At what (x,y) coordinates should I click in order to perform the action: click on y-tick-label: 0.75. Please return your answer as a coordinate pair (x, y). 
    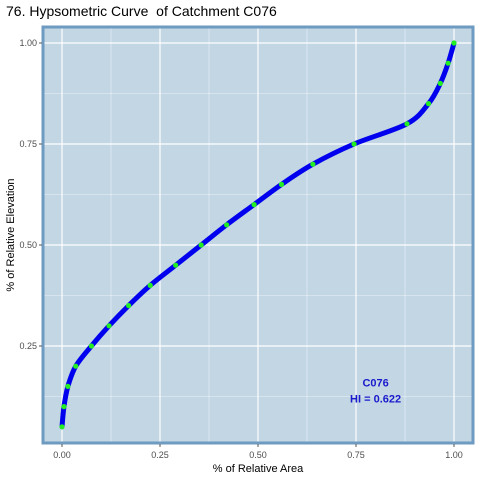
    Looking at the image, I should click on (28, 144).